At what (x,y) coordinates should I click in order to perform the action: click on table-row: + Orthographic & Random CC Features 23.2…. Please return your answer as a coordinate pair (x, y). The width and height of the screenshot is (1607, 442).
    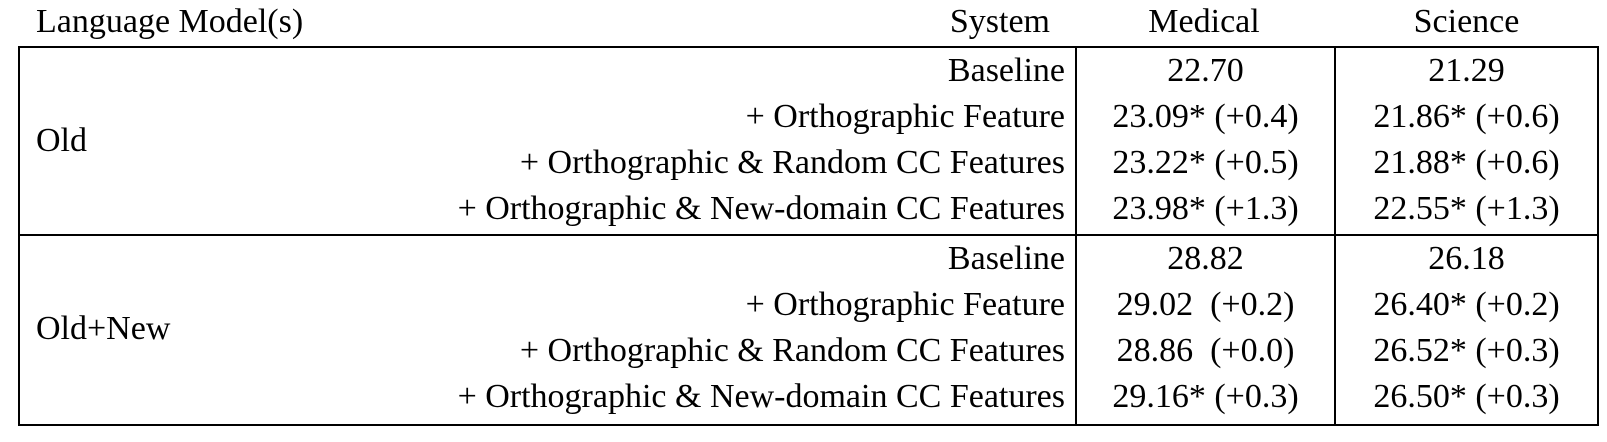
    Looking at the image, I should click on (808, 163).